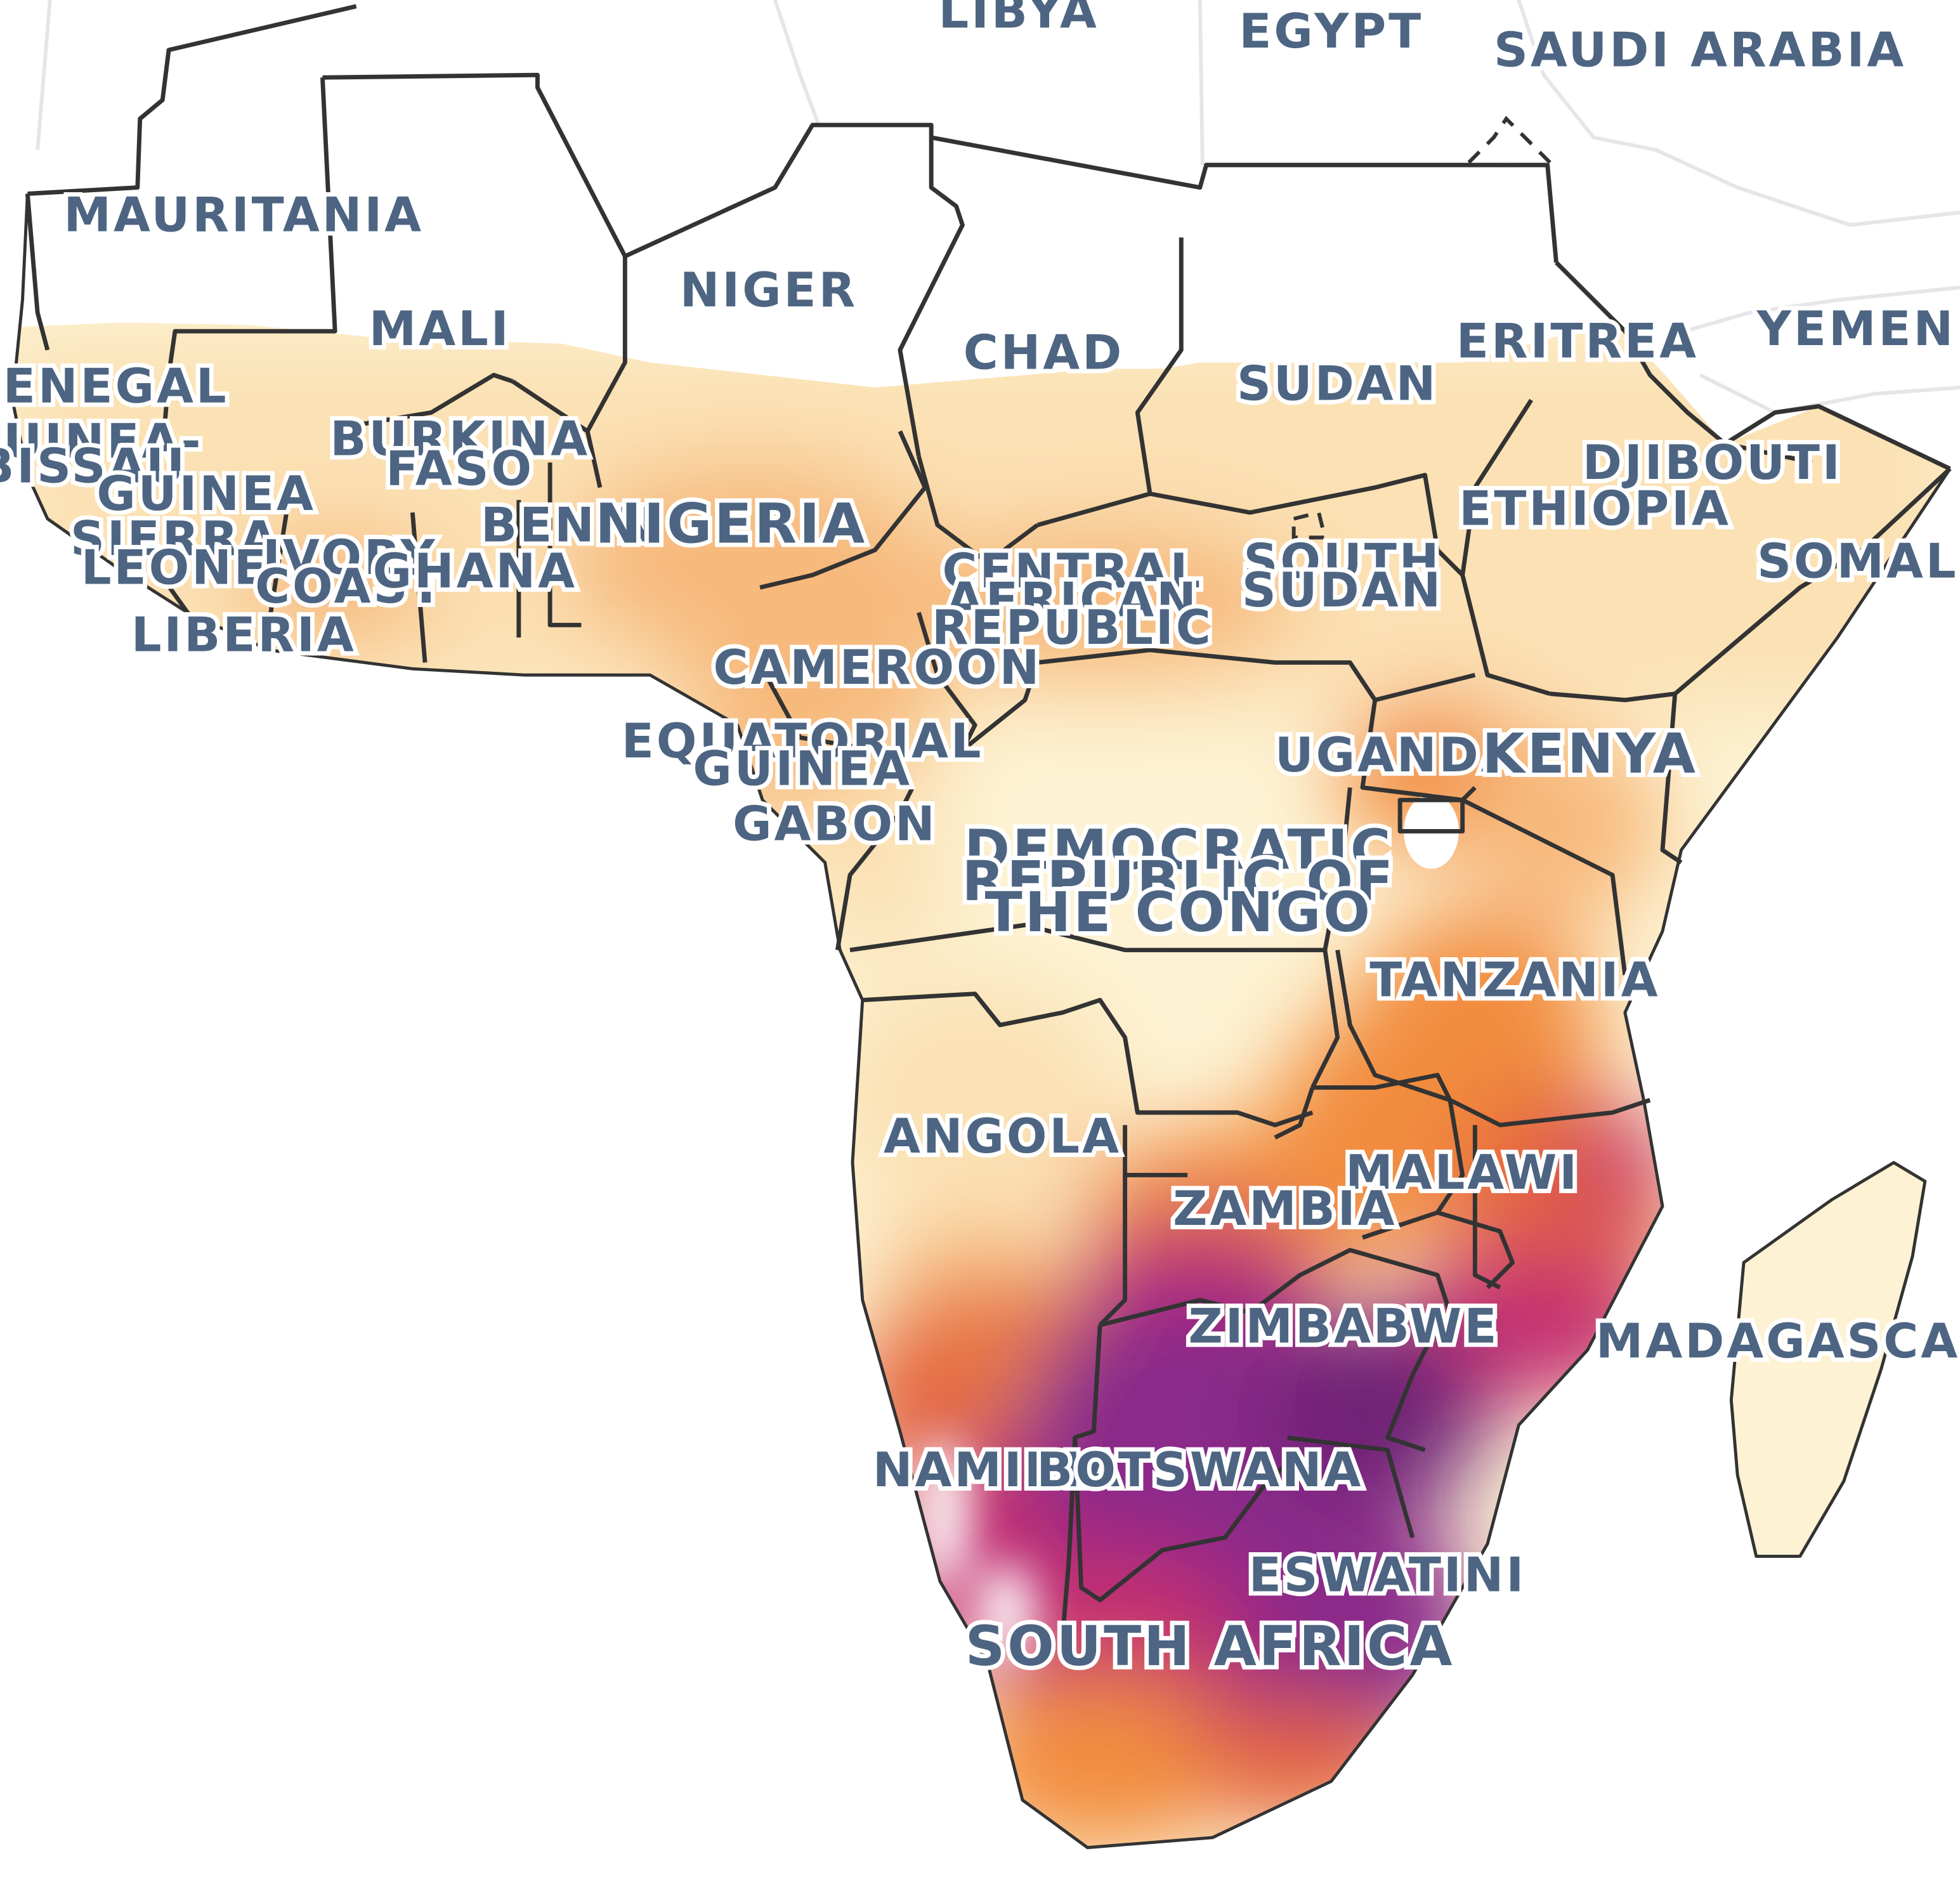 The width and height of the screenshot is (1960, 1877). I want to click on label-malawi: MALAWI, so click(1462, 1172).